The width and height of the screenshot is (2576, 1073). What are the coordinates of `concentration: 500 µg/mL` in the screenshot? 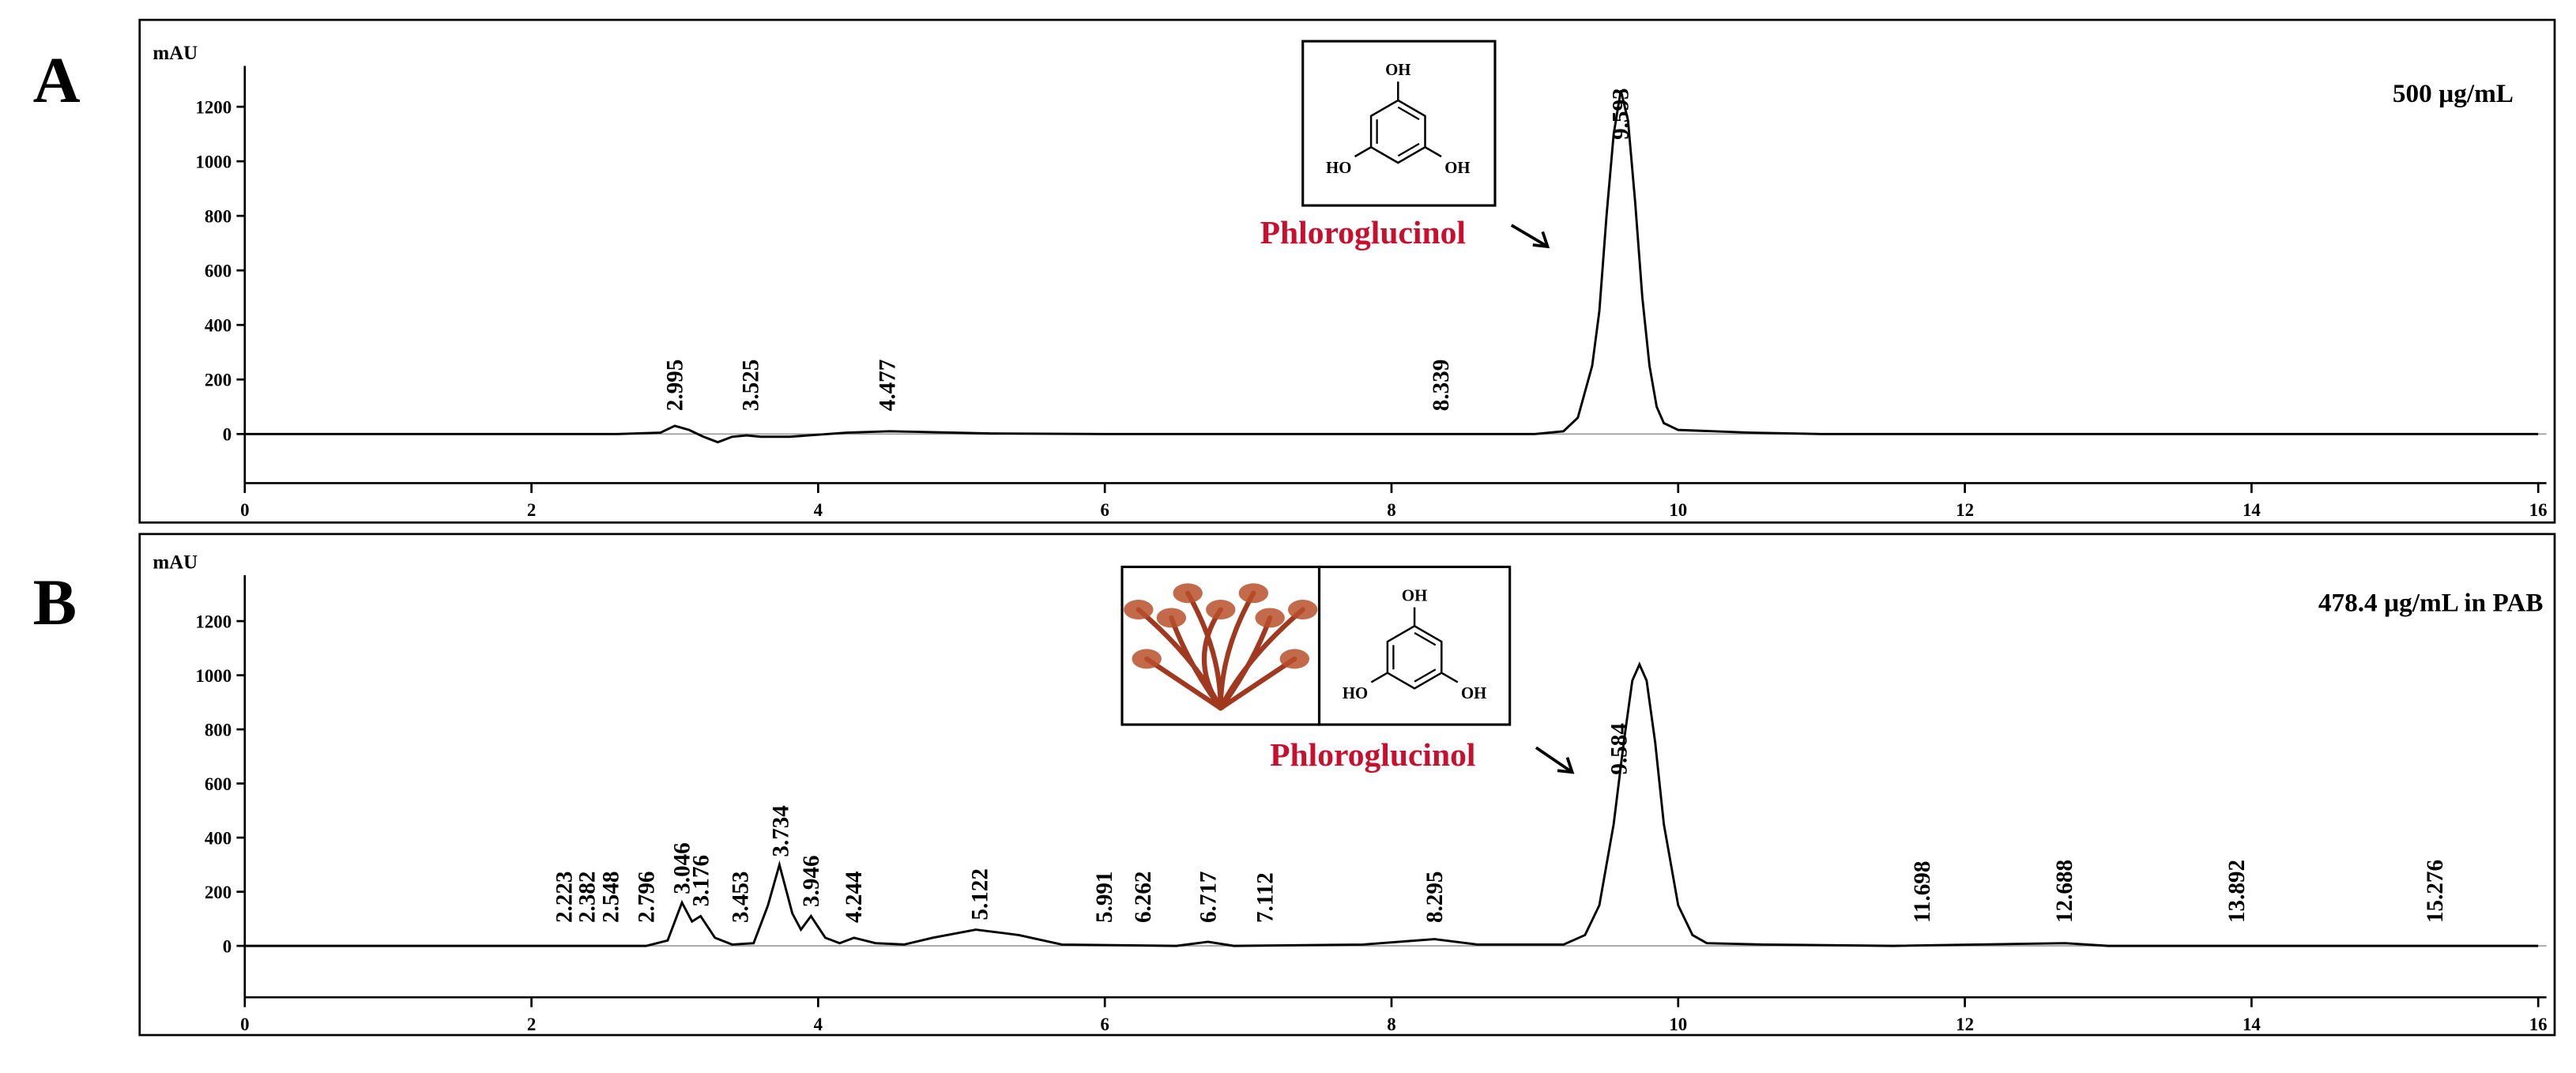 It's located at (2453, 93).